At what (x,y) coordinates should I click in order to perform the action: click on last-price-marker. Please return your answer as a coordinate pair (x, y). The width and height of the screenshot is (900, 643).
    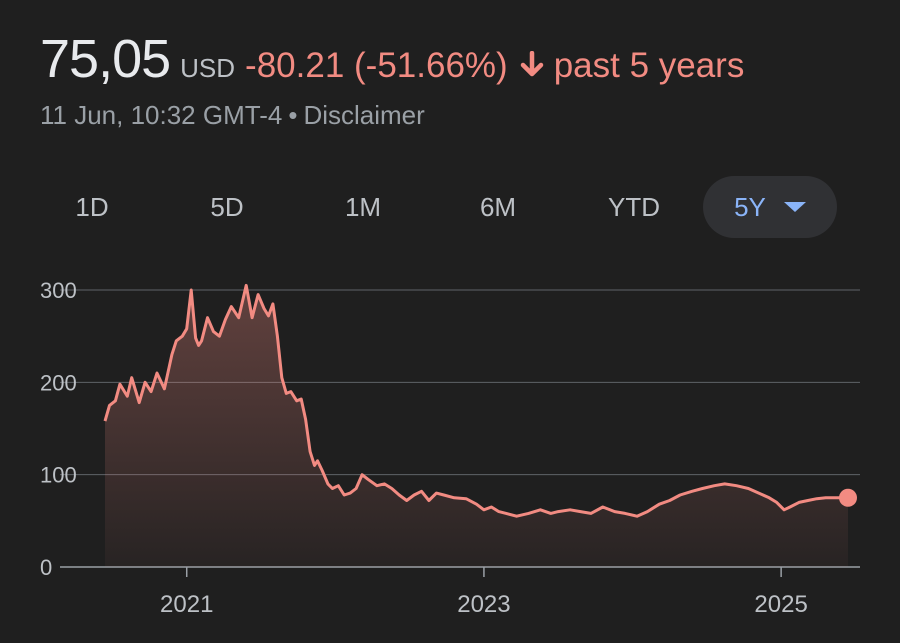
    Looking at the image, I should click on (848, 497).